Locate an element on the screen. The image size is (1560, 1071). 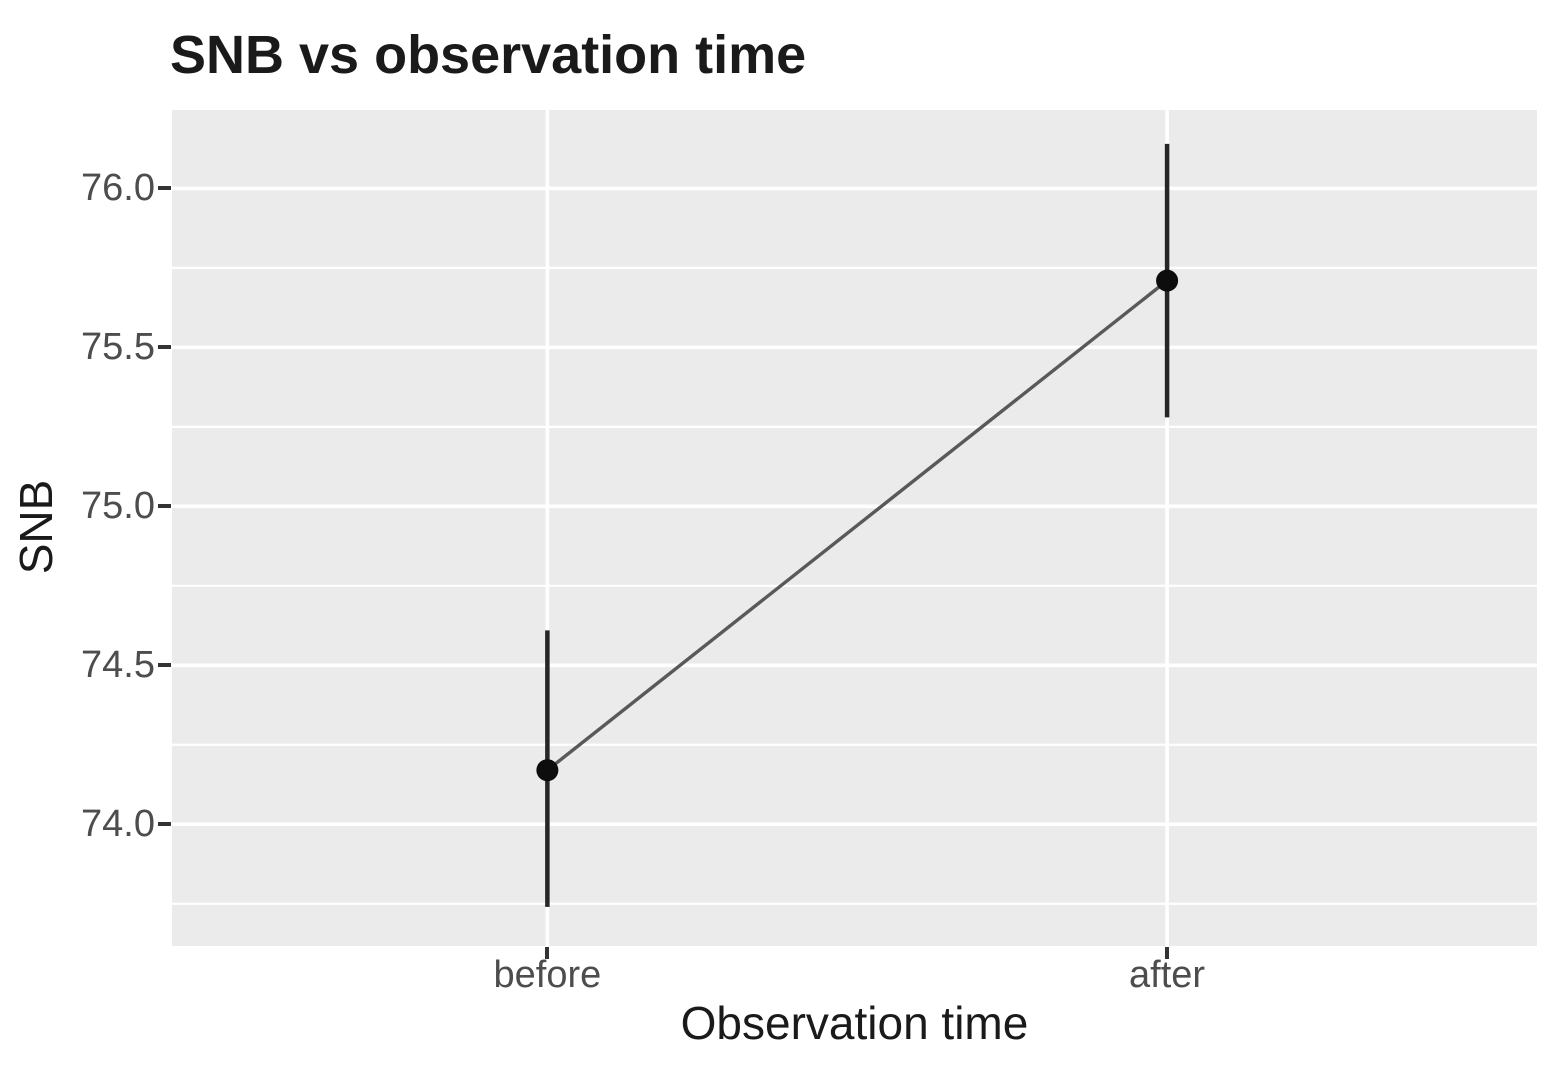
data-point-before is located at coordinates (547, 770).